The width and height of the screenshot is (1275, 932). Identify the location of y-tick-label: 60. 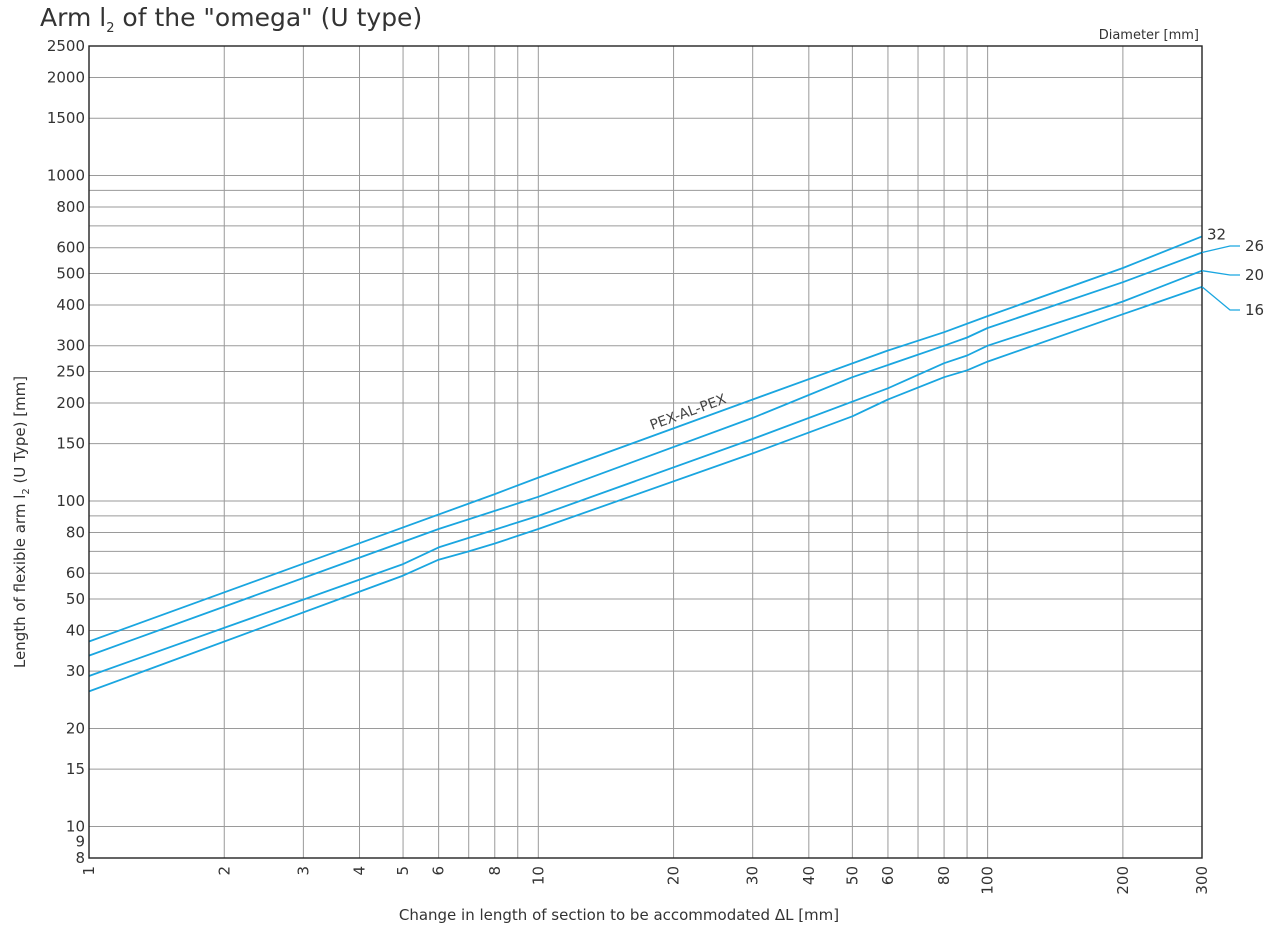
(75, 573).